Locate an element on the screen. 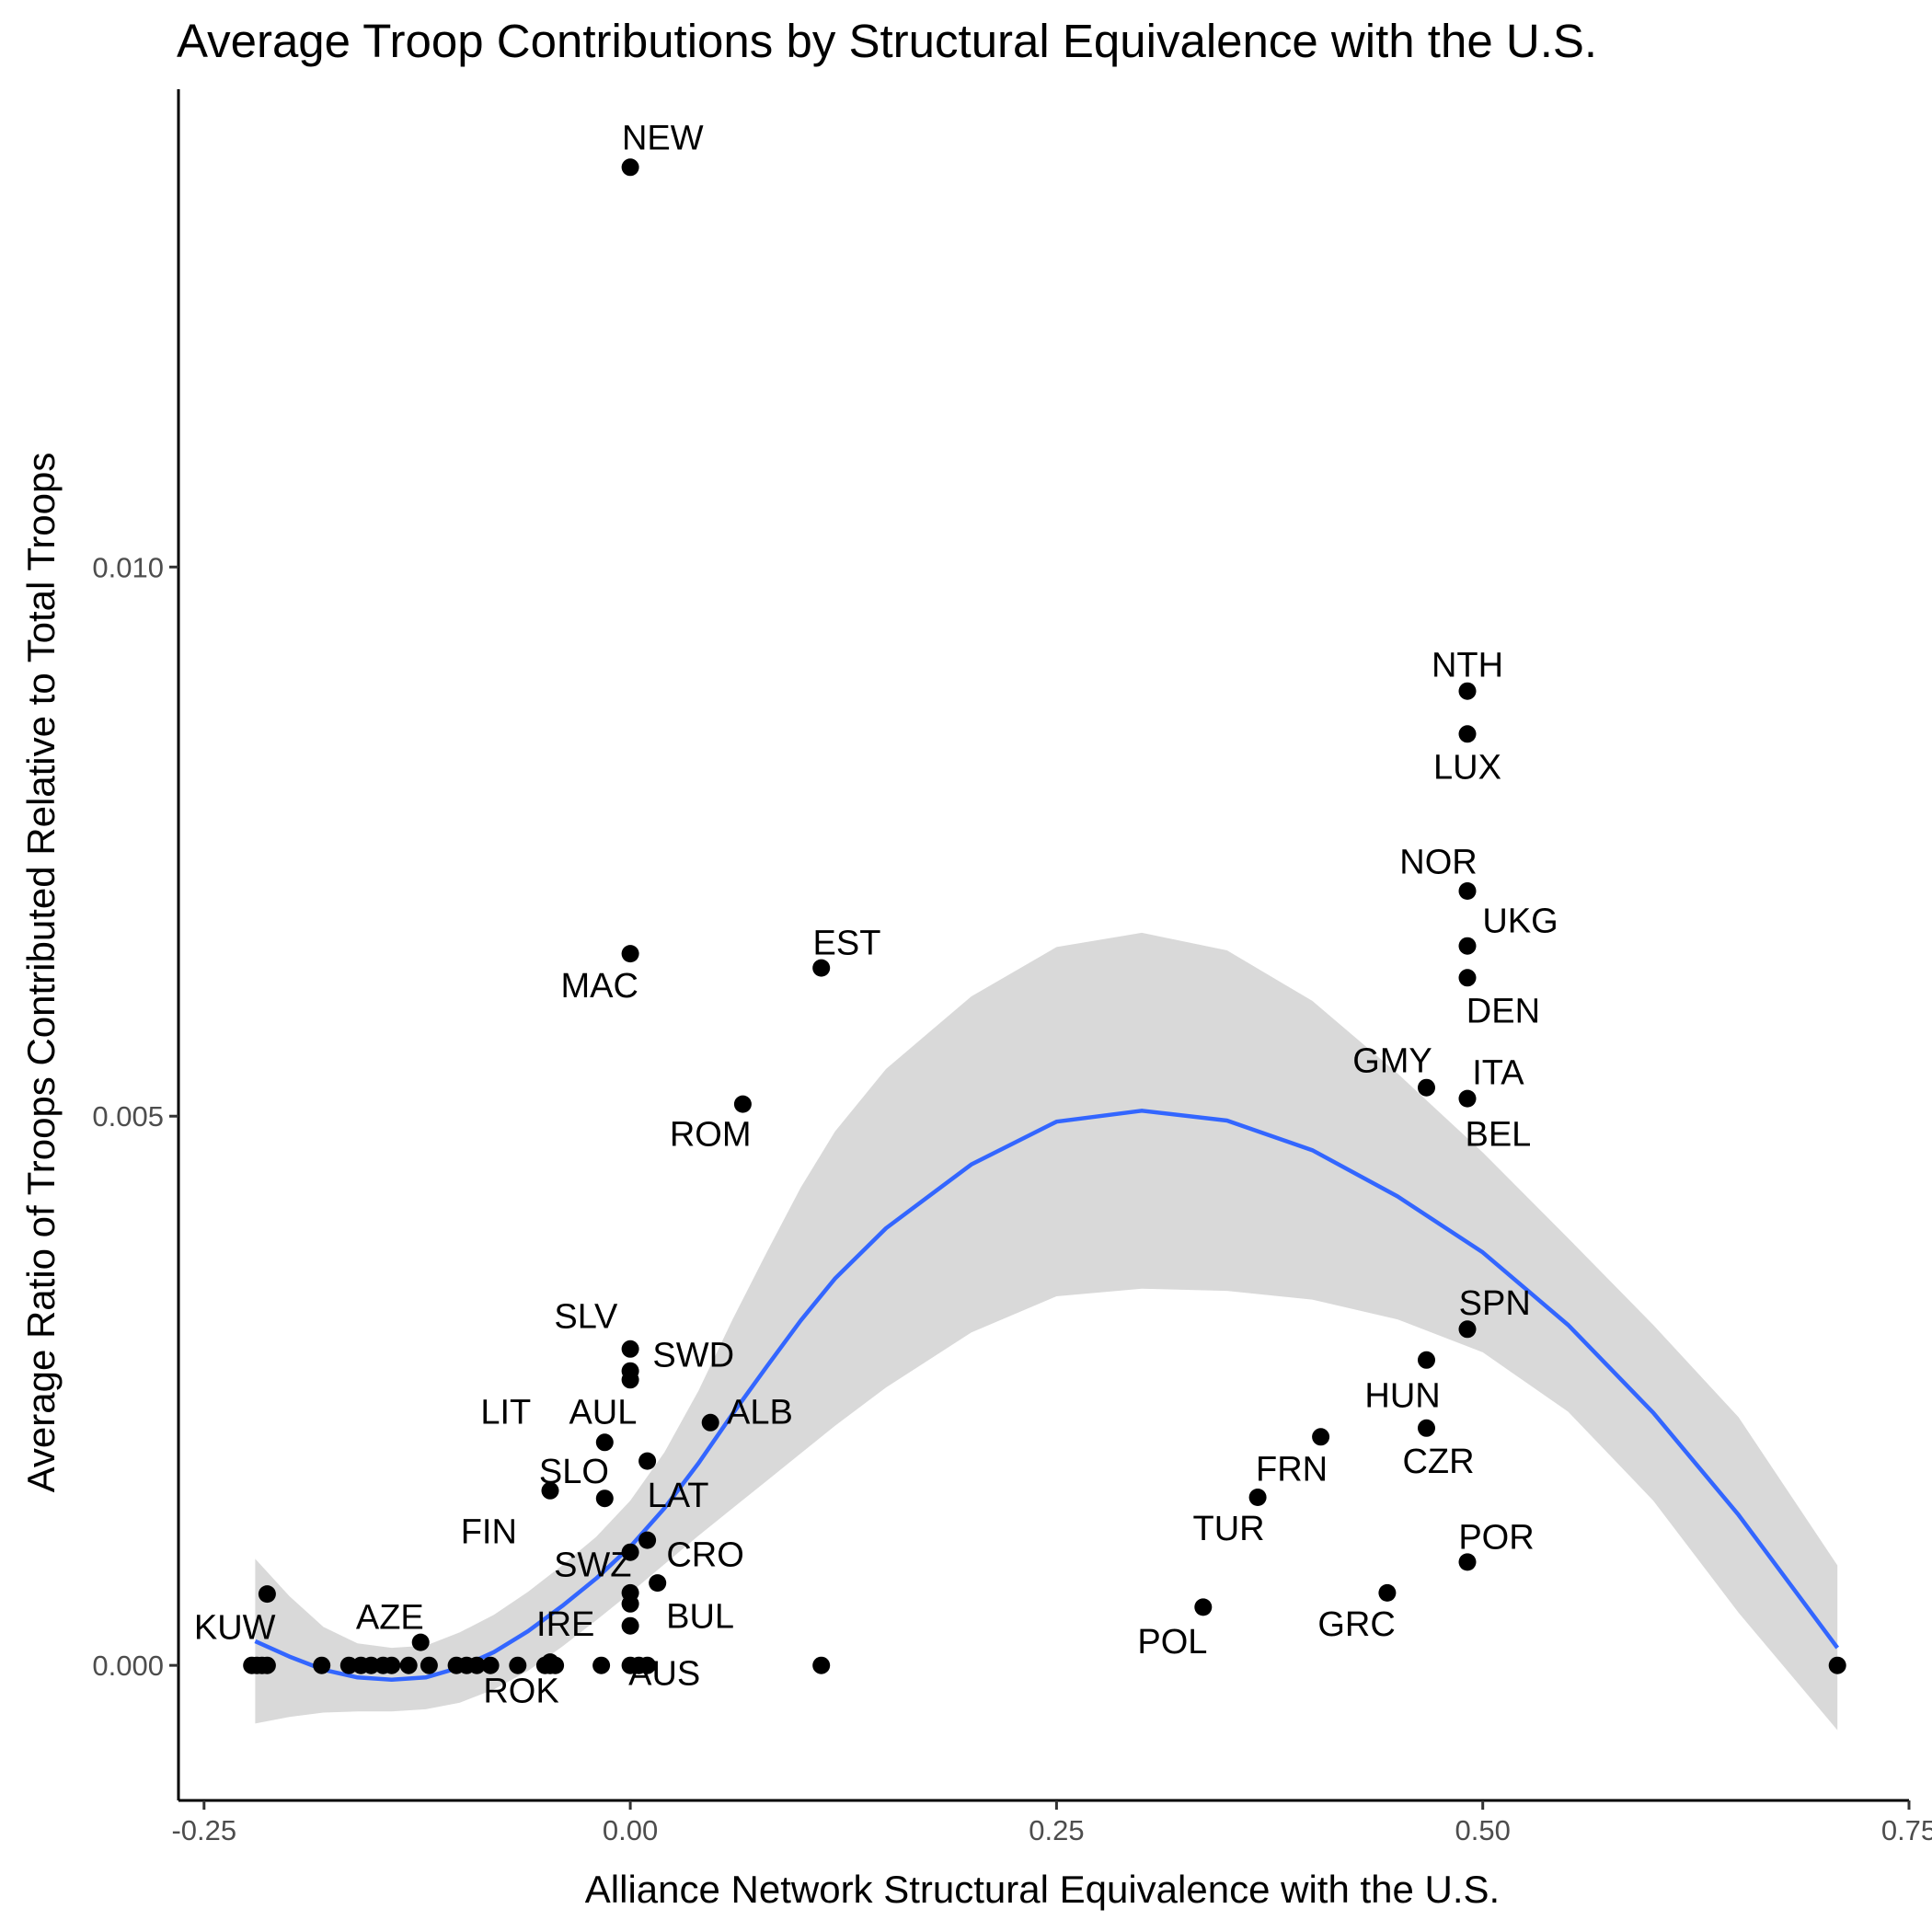  point-label: MAC is located at coordinates (599, 986).